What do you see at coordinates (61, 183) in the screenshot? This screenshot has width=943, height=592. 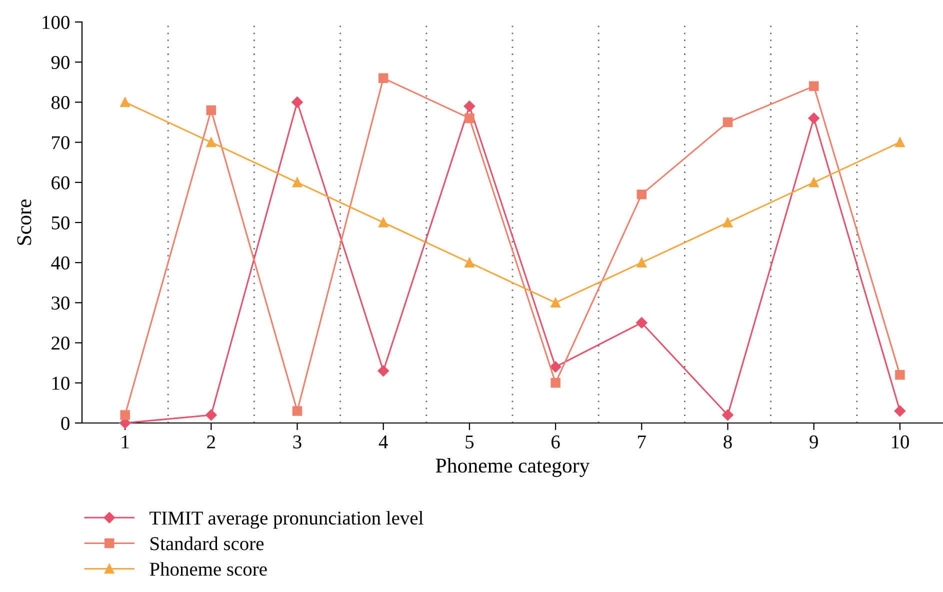 I see `y-tick-label: 60` at bounding box center [61, 183].